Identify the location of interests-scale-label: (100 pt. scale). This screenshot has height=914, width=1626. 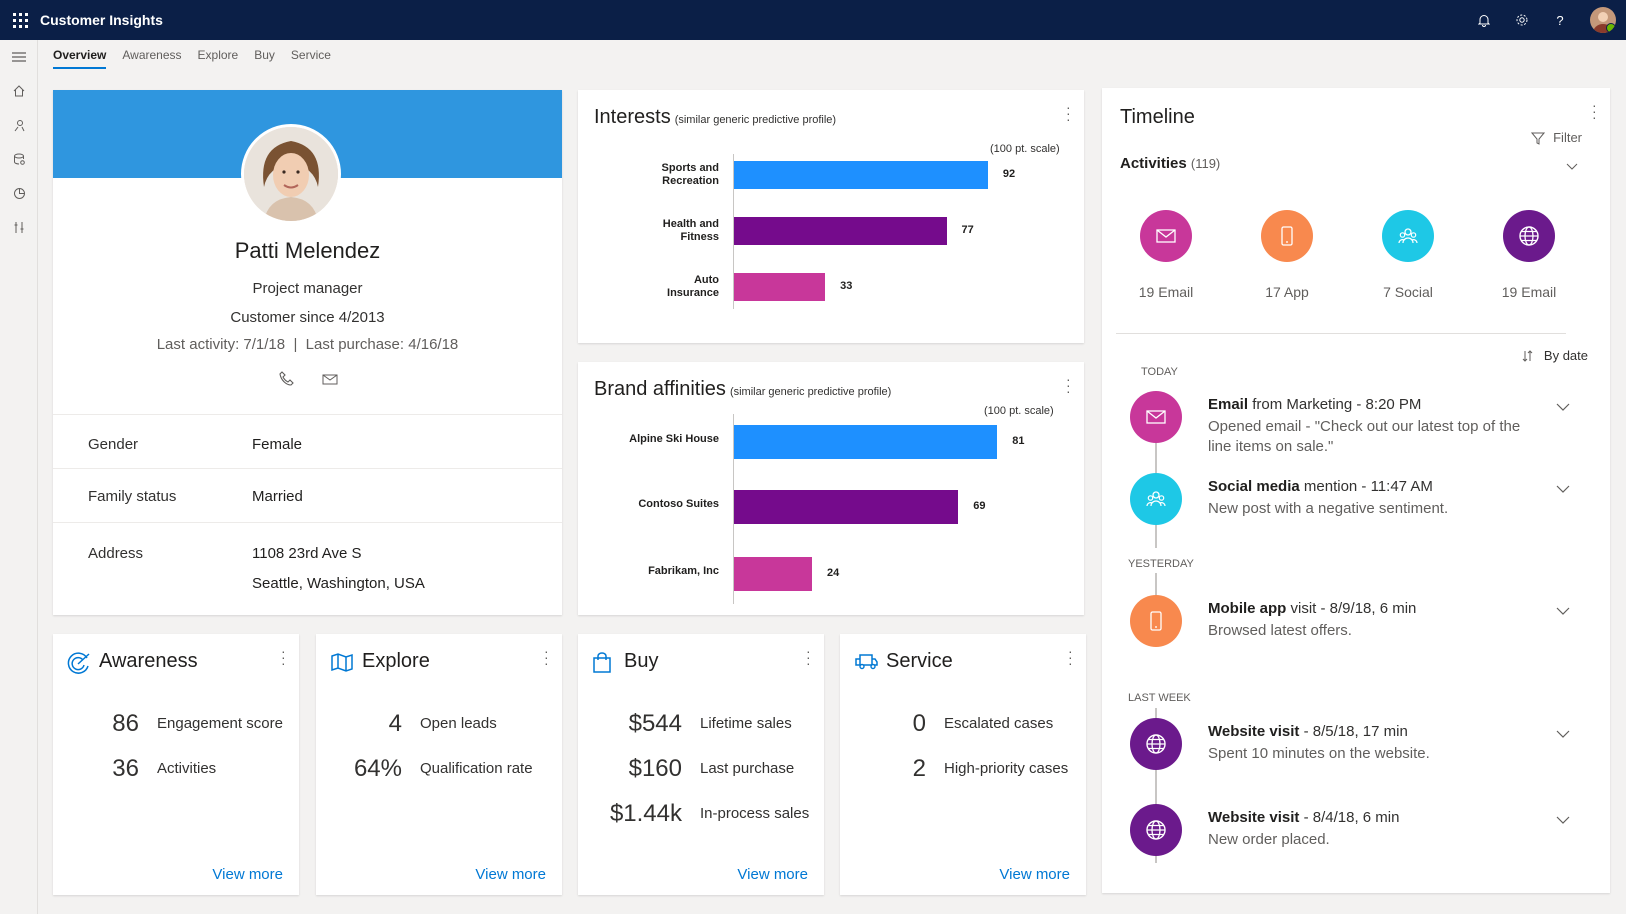
(1025, 149).